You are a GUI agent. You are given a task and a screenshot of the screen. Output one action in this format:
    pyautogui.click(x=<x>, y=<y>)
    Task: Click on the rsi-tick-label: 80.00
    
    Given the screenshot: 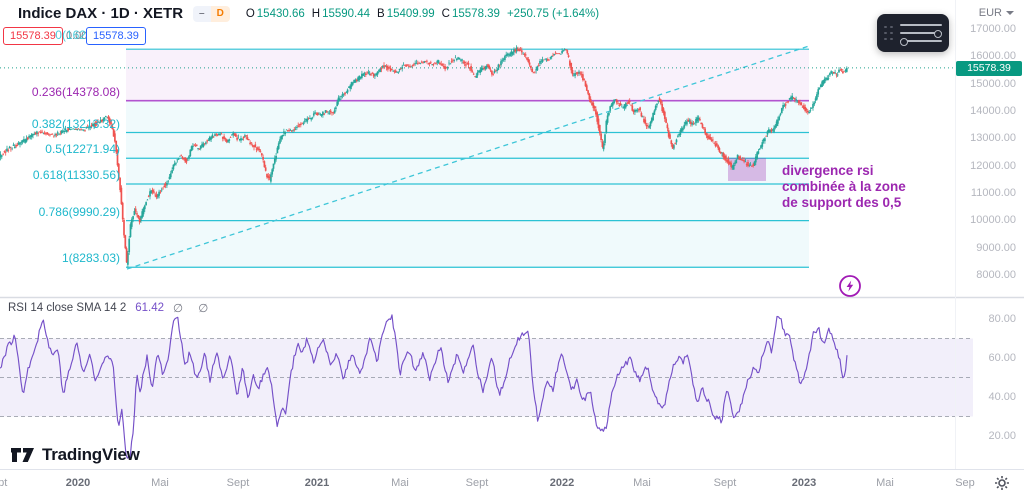 What is the action you would take?
    pyautogui.click(x=1002, y=319)
    